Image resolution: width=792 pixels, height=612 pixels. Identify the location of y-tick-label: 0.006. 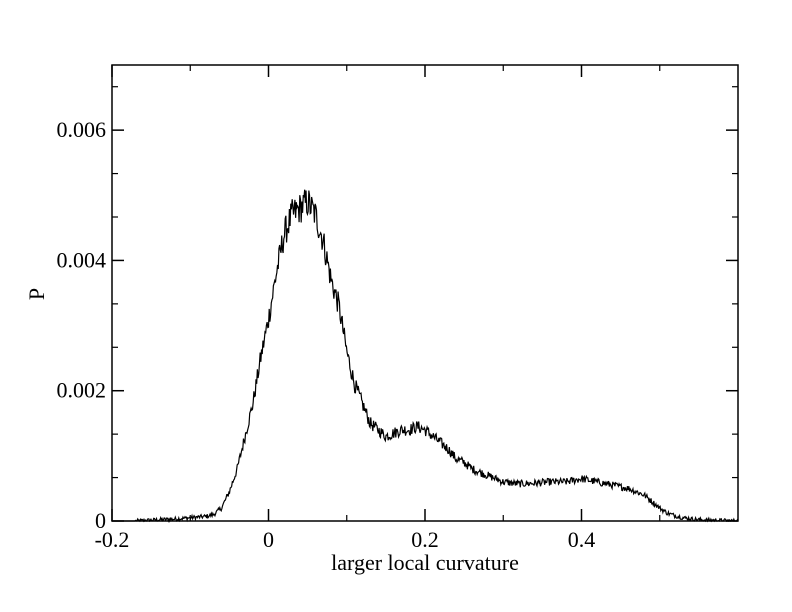
(82, 129).